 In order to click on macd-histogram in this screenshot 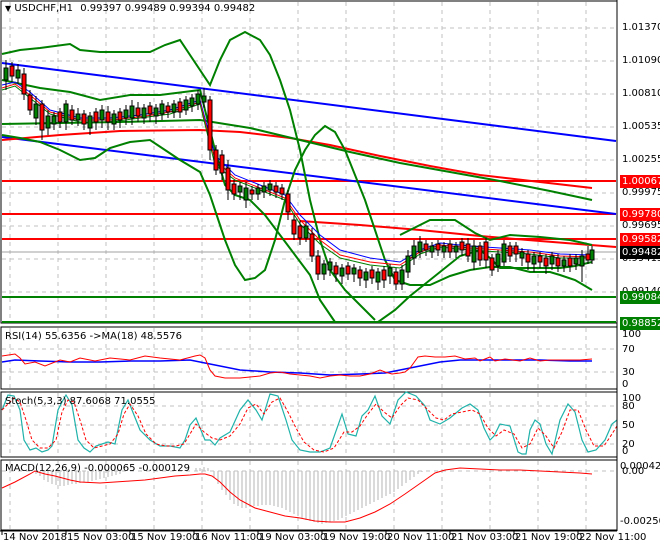, I will do `click(229, 495)`.